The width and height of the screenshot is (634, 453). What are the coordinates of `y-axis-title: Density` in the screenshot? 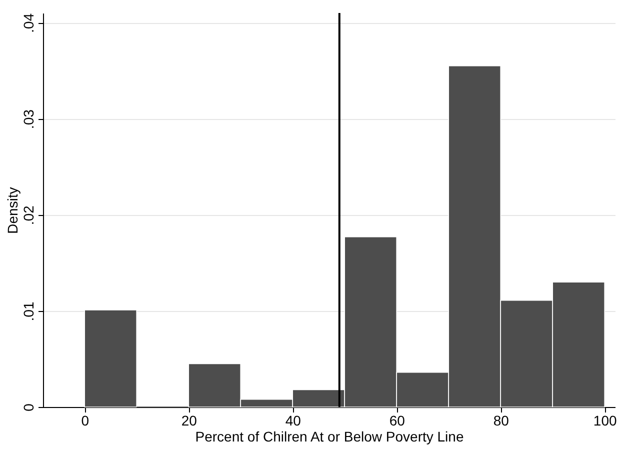 It's located at (12, 210).